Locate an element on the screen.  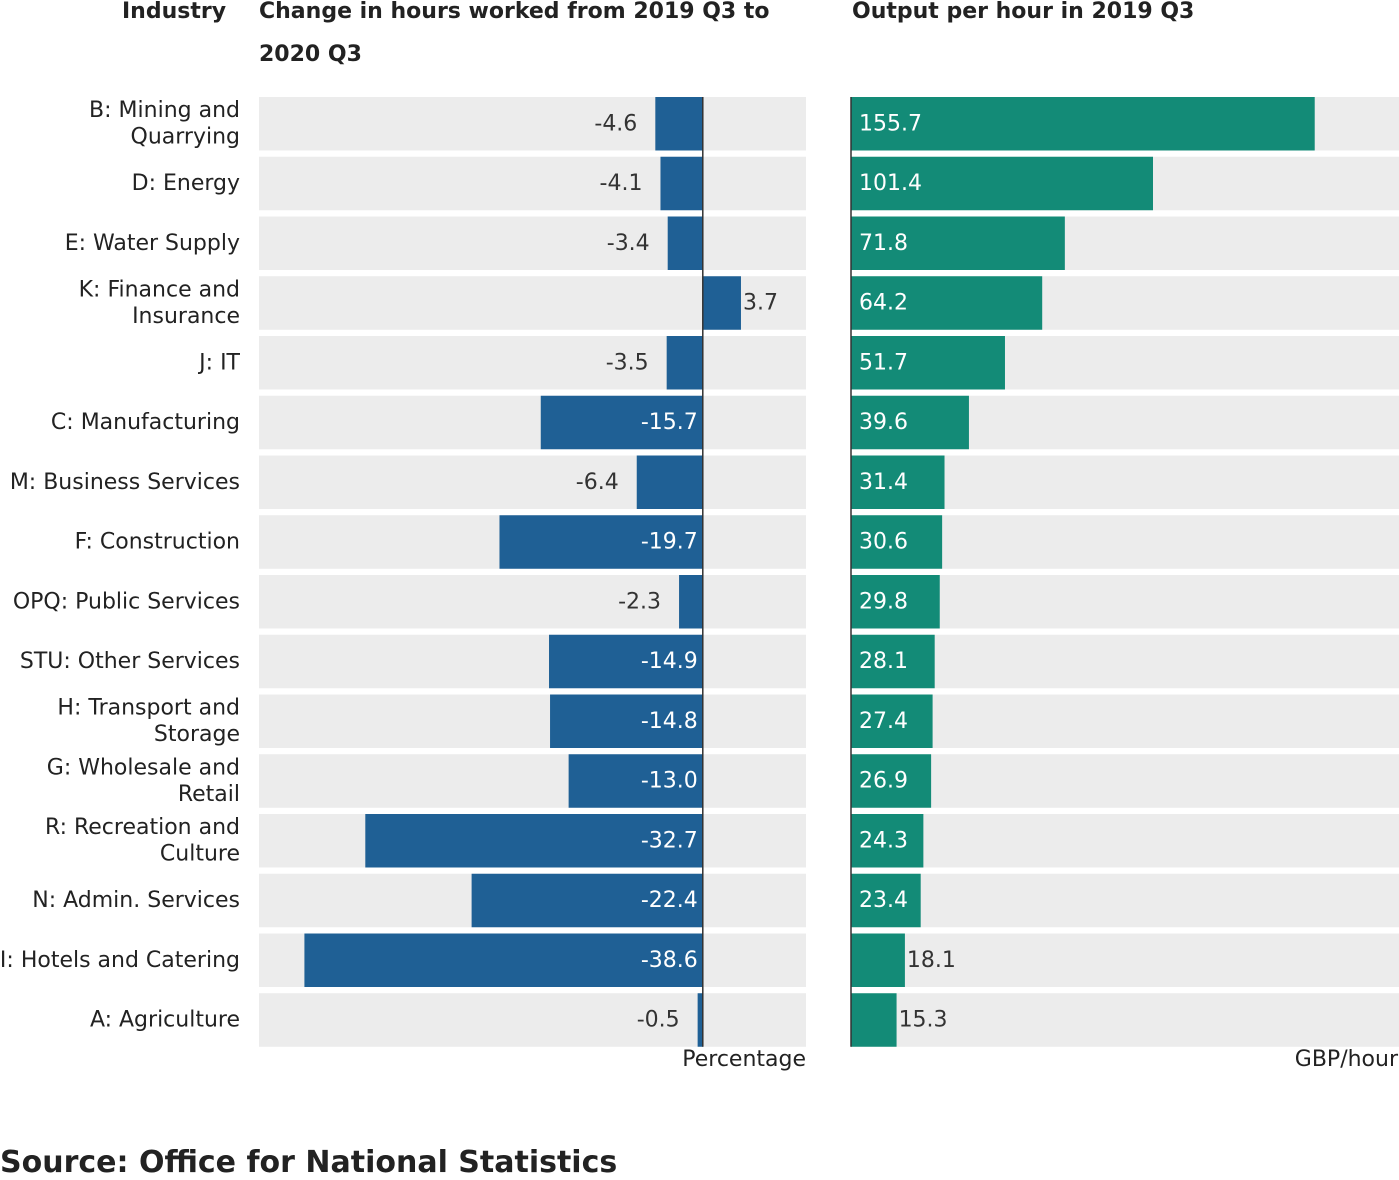
category-label: N: Admin. Services is located at coordinates (136, 900).